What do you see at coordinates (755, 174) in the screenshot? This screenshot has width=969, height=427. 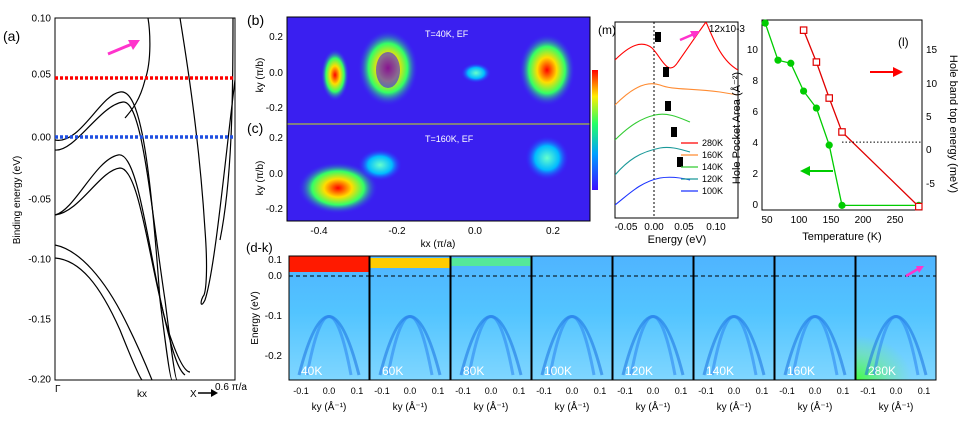 I see `panel-l-left-tick: 2` at bounding box center [755, 174].